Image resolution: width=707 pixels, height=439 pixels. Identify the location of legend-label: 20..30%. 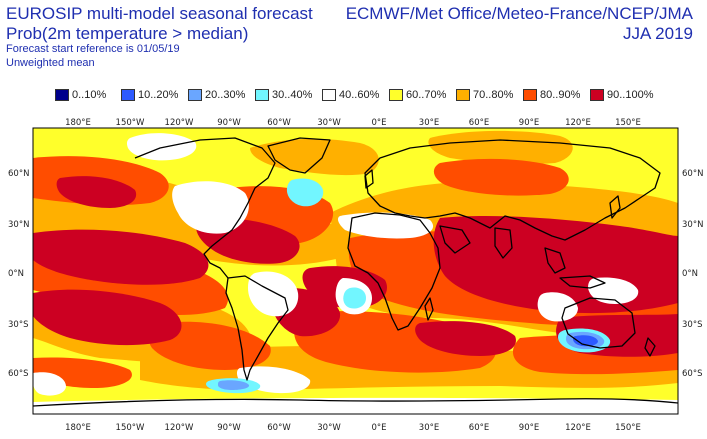
(225, 95).